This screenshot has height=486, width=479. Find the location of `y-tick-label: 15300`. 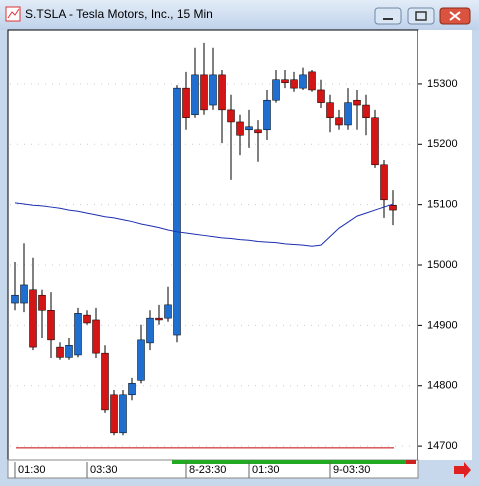

y-tick-label: 15300 is located at coordinates (442, 84).